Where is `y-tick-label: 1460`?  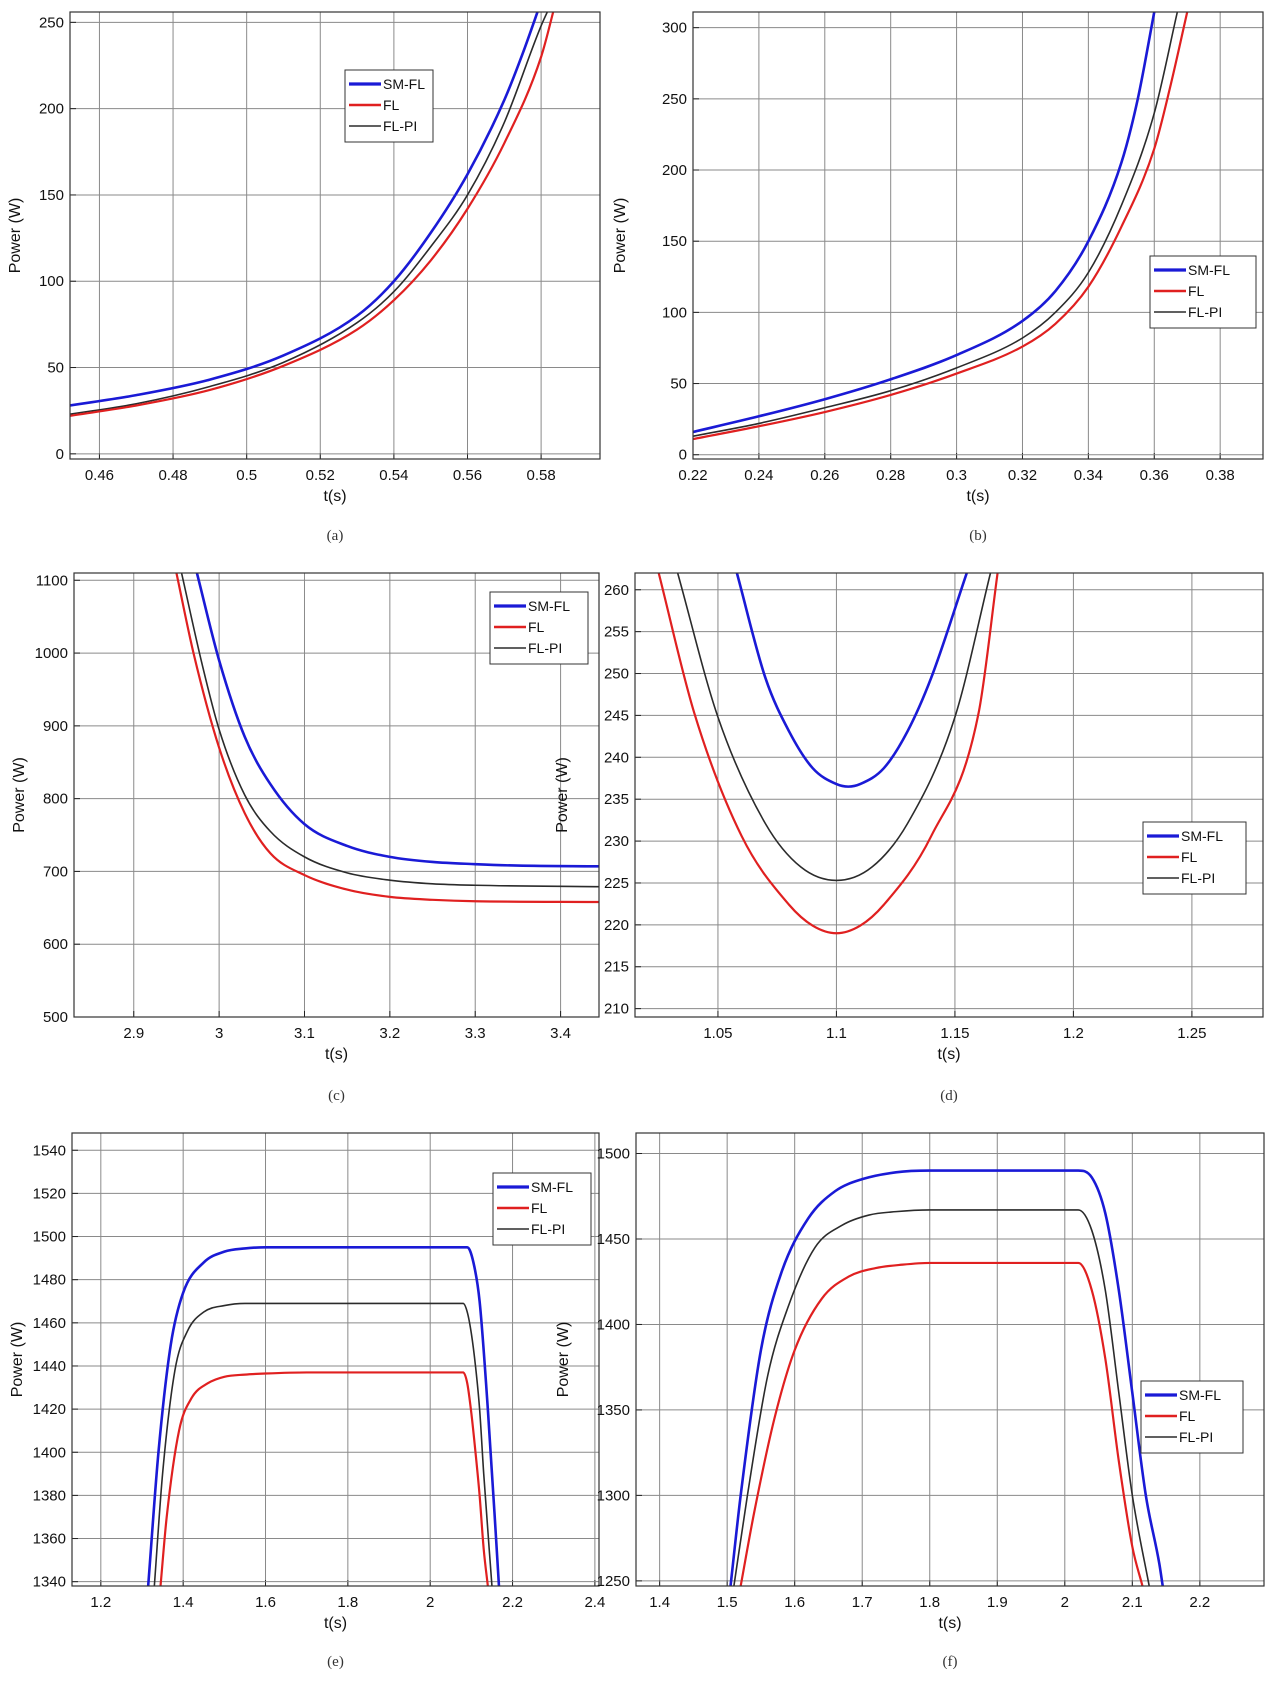
y-tick-label: 1460 is located at coordinates (49, 1323).